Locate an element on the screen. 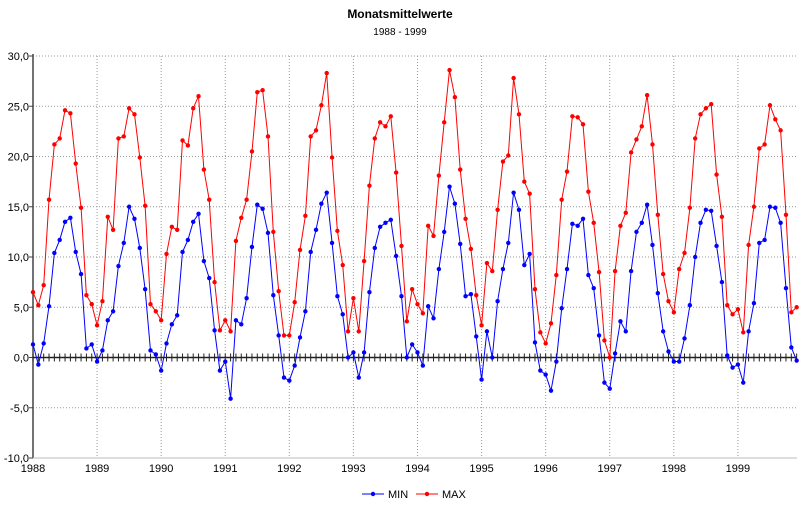 This screenshot has width=800, height=505. x-tick-label: 1991 is located at coordinates (225, 469).